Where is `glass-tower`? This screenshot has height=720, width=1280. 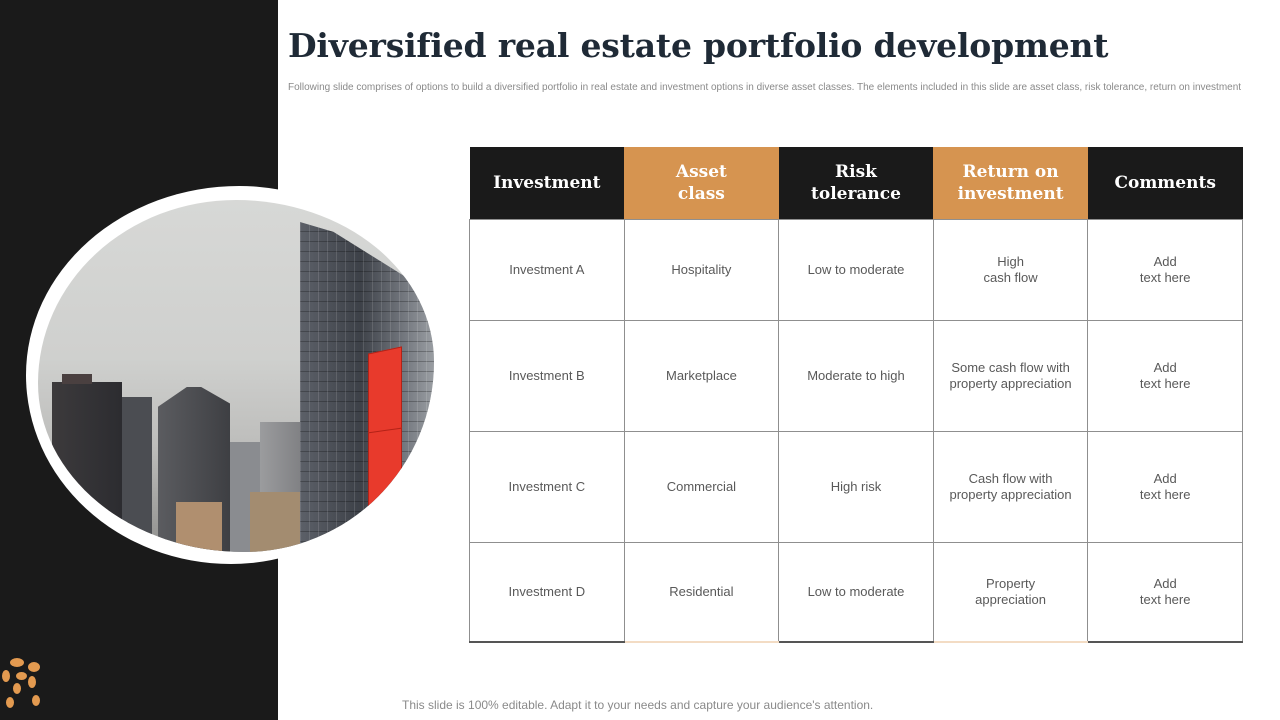 glass-tower is located at coordinates (367, 387).